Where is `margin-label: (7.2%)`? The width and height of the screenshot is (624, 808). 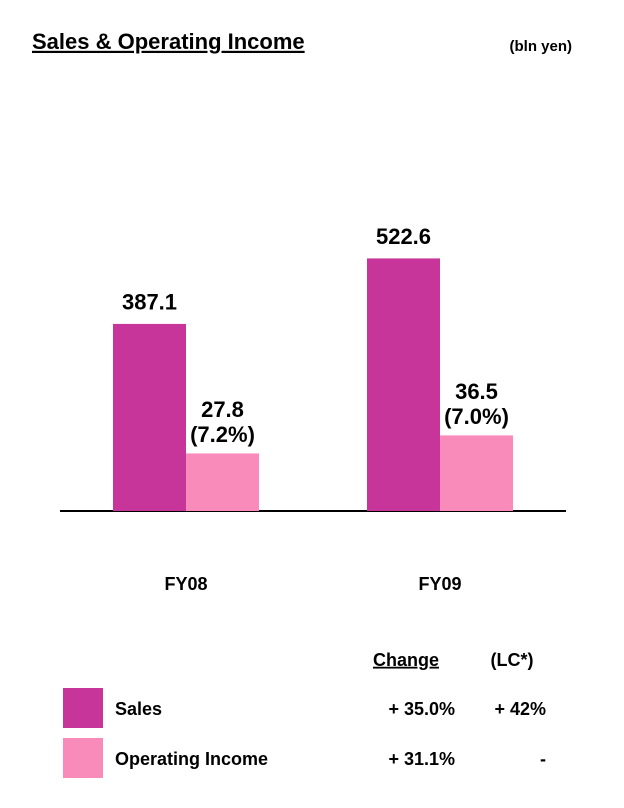
margin-label: (7.2%) is located at coordinates (222, 434).